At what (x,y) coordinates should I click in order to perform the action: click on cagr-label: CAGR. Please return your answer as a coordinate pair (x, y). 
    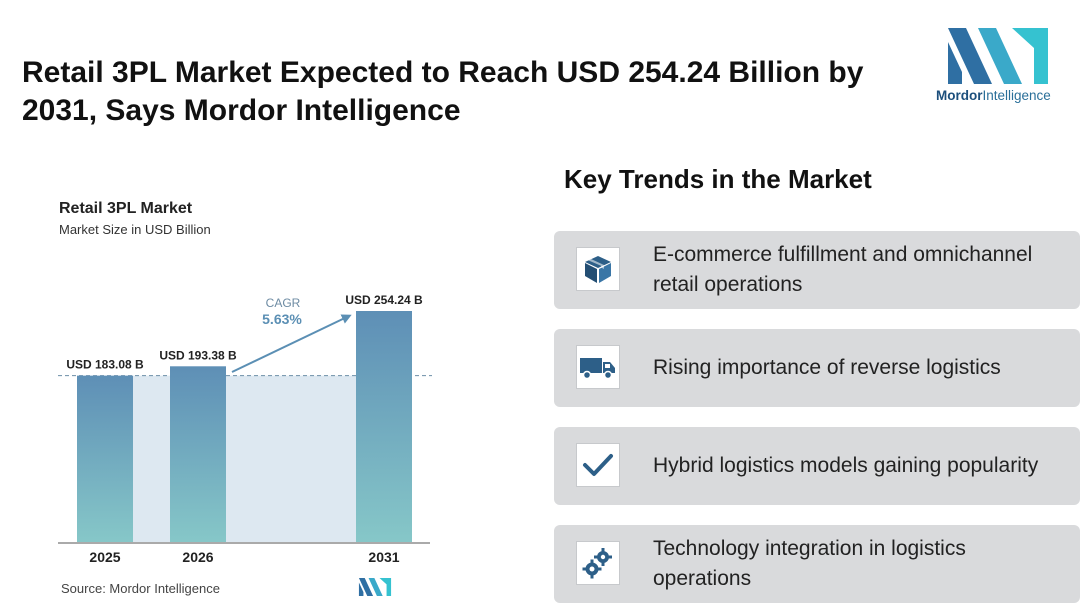
    Looking at the image, I should click on (283, 303).